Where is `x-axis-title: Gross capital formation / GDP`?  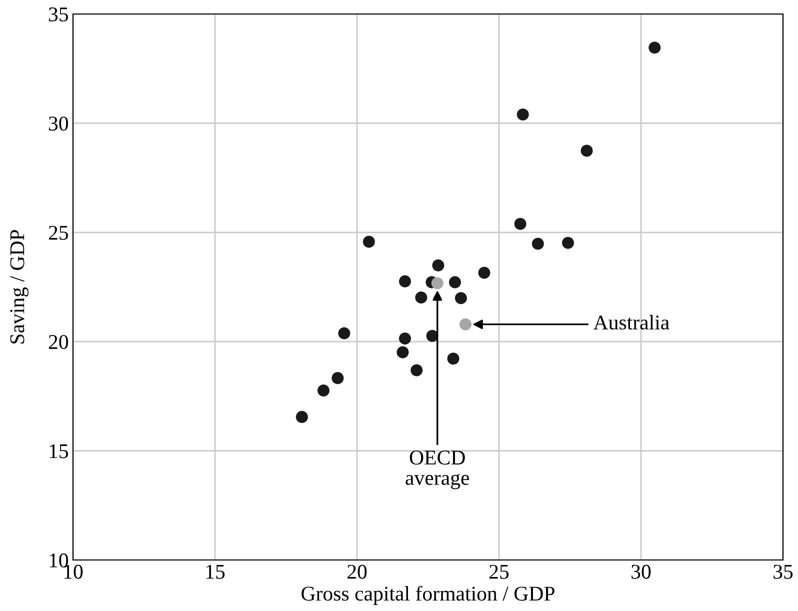 x-axis-title: Gross capital formation / GDP is located at coordinates (428, 595).